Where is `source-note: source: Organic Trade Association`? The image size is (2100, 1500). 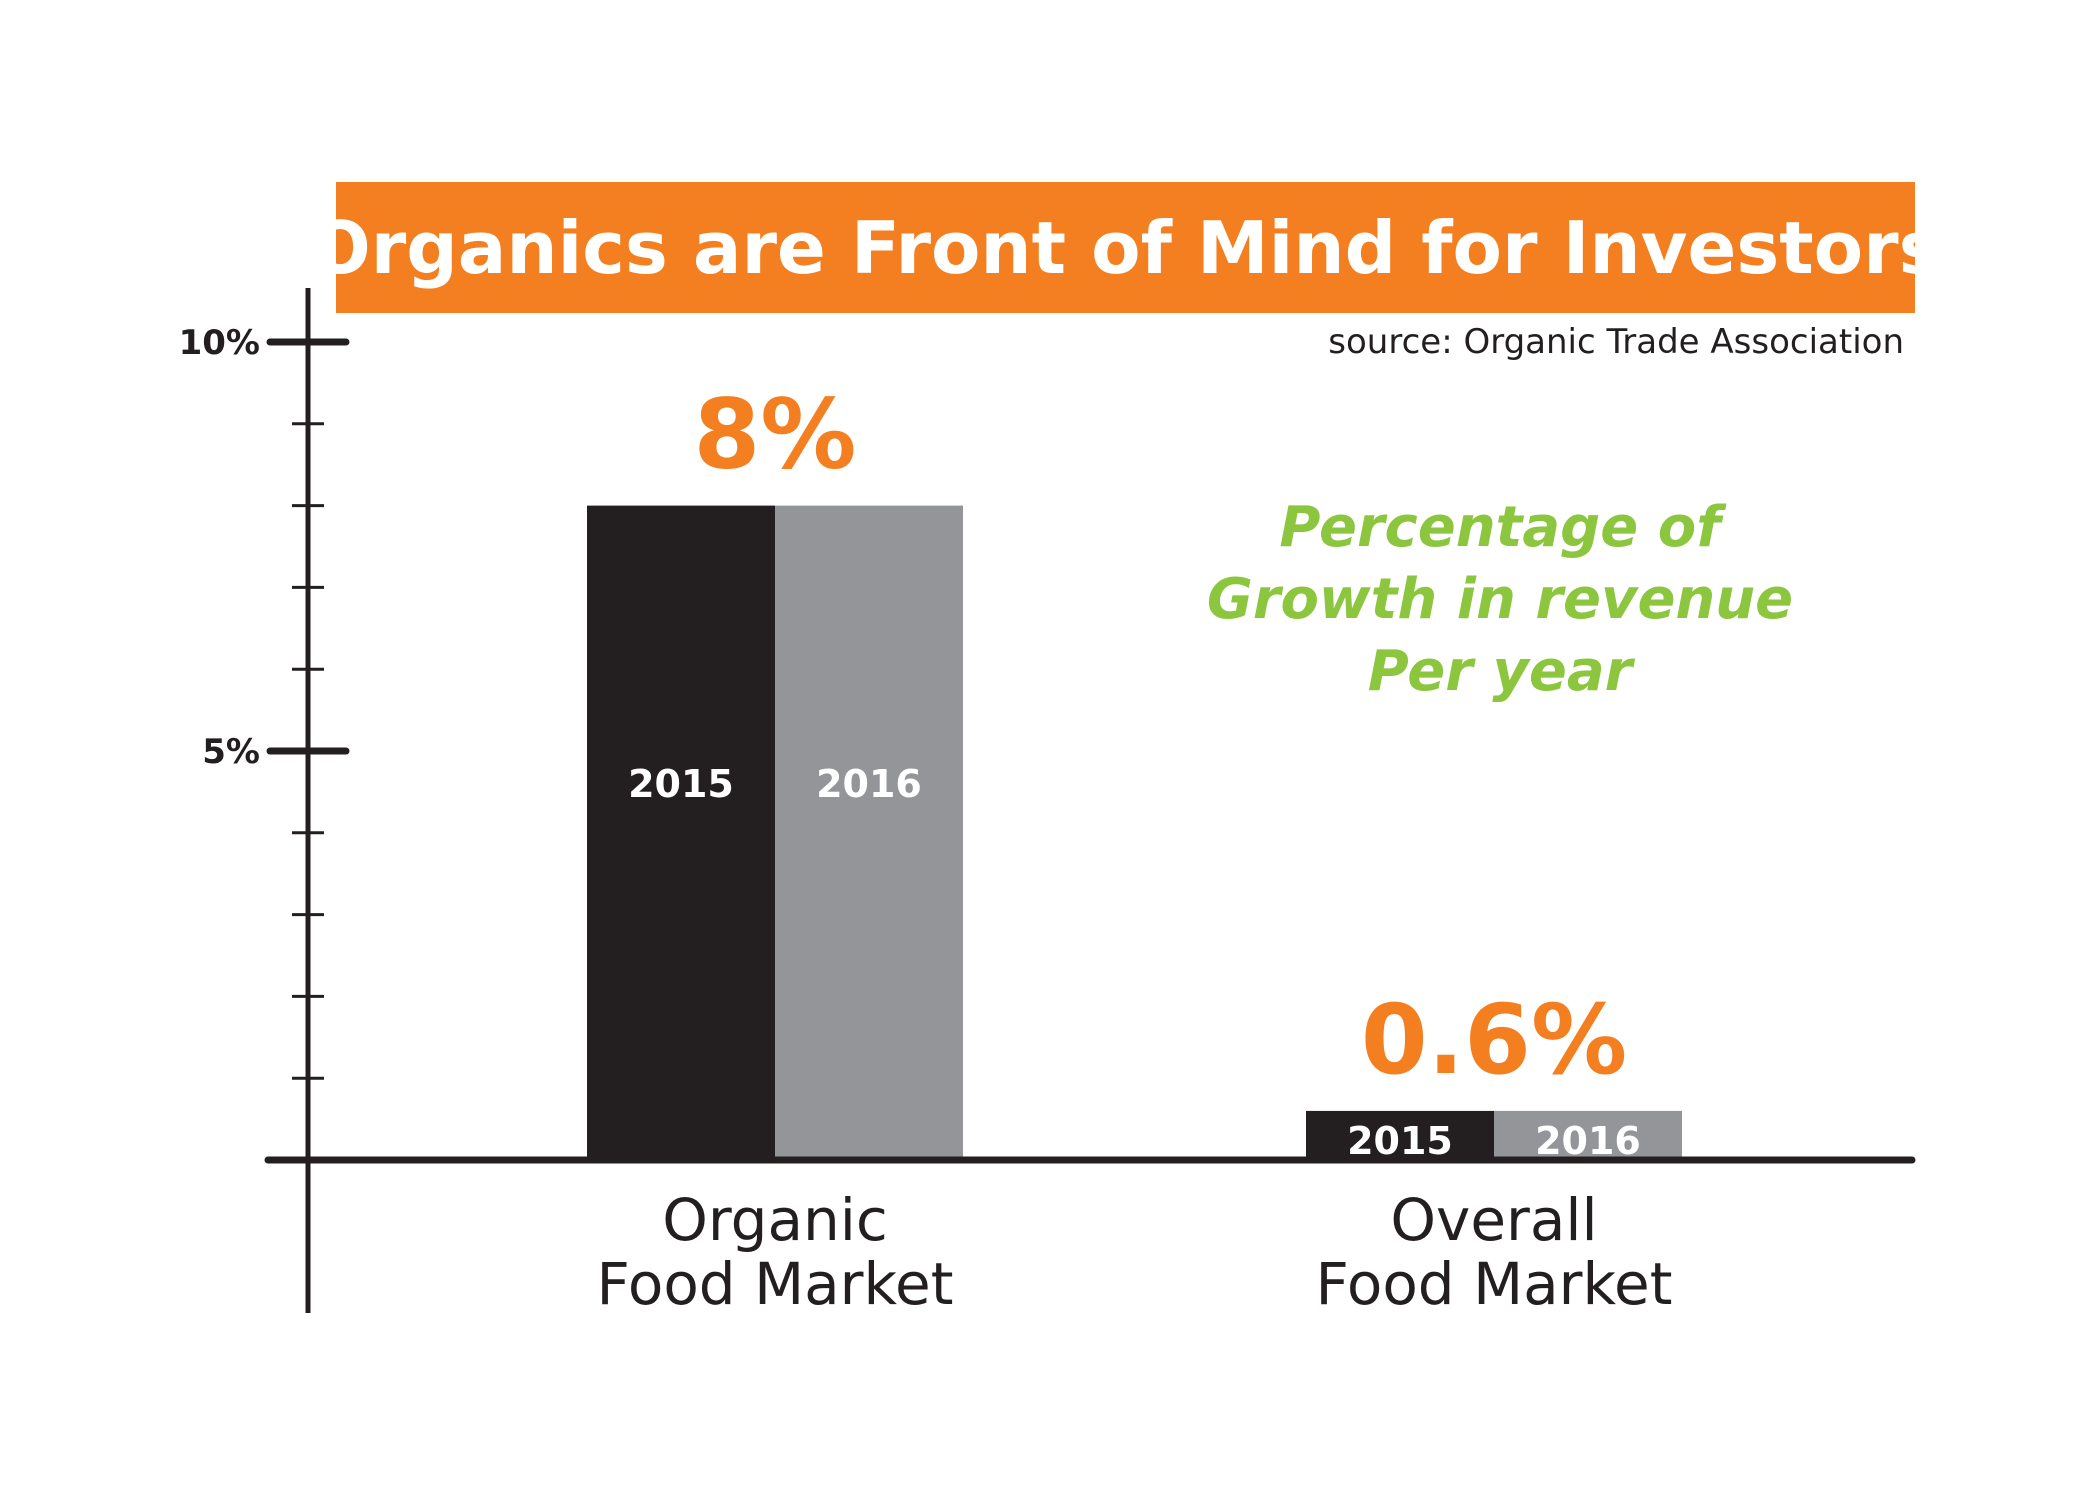 source-note: source: Organic Trade Association is located at coordinates (1616, 342).